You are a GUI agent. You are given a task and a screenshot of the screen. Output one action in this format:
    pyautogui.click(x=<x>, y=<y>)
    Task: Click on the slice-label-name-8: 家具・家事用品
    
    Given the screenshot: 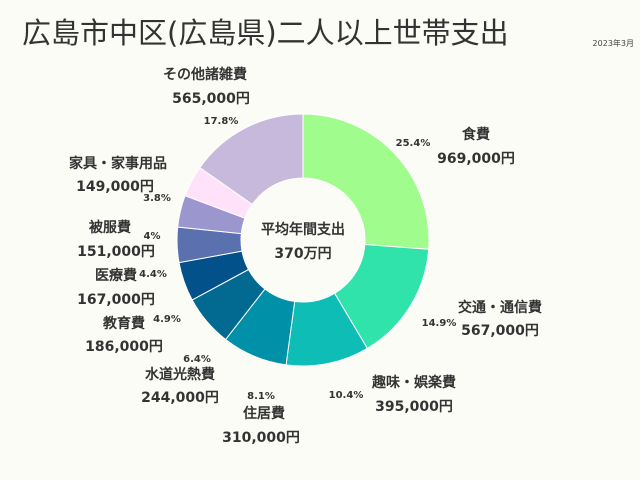 What is the action you would take?
    pyautogui.click(x=118, y=163)
    